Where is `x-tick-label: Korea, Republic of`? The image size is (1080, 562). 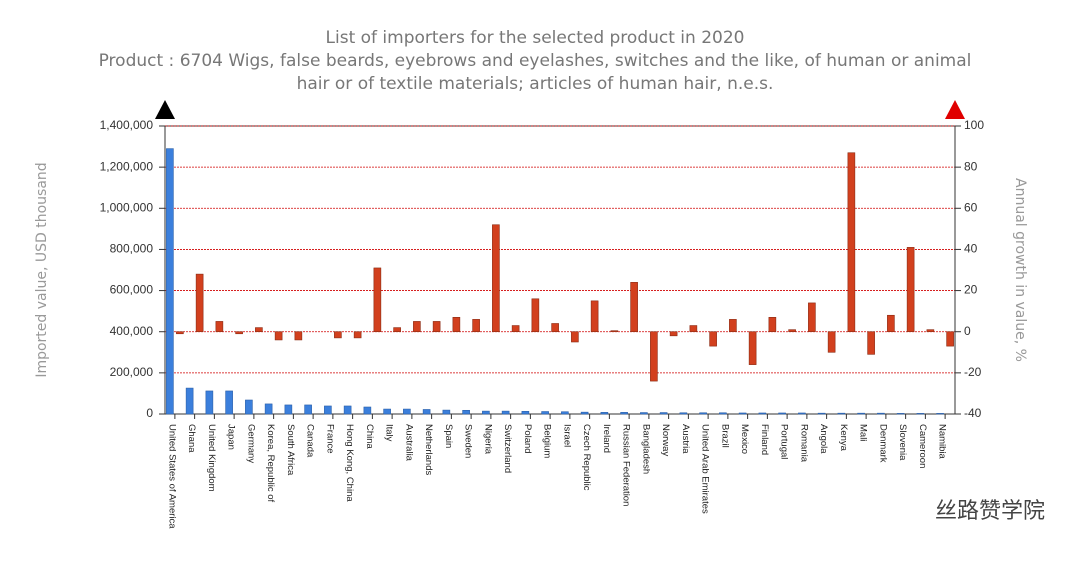
x-tick-label: Korea, Republic of is located at coordinates (270, 463).